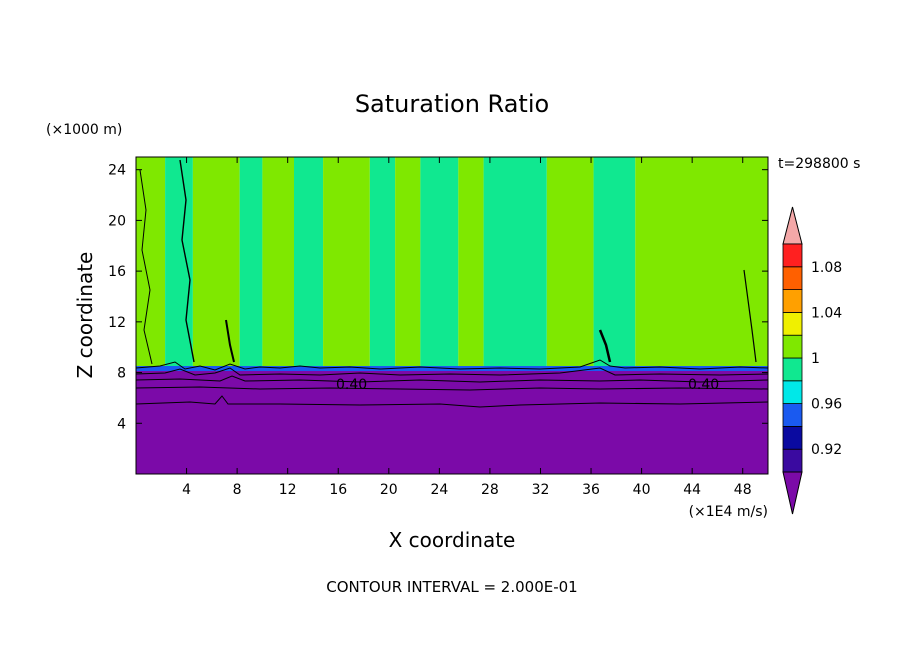  What do you see at coordinates (288, 490) in the screenshot?
I see `x-tick-label: 12` at bounding box center [288, 490].